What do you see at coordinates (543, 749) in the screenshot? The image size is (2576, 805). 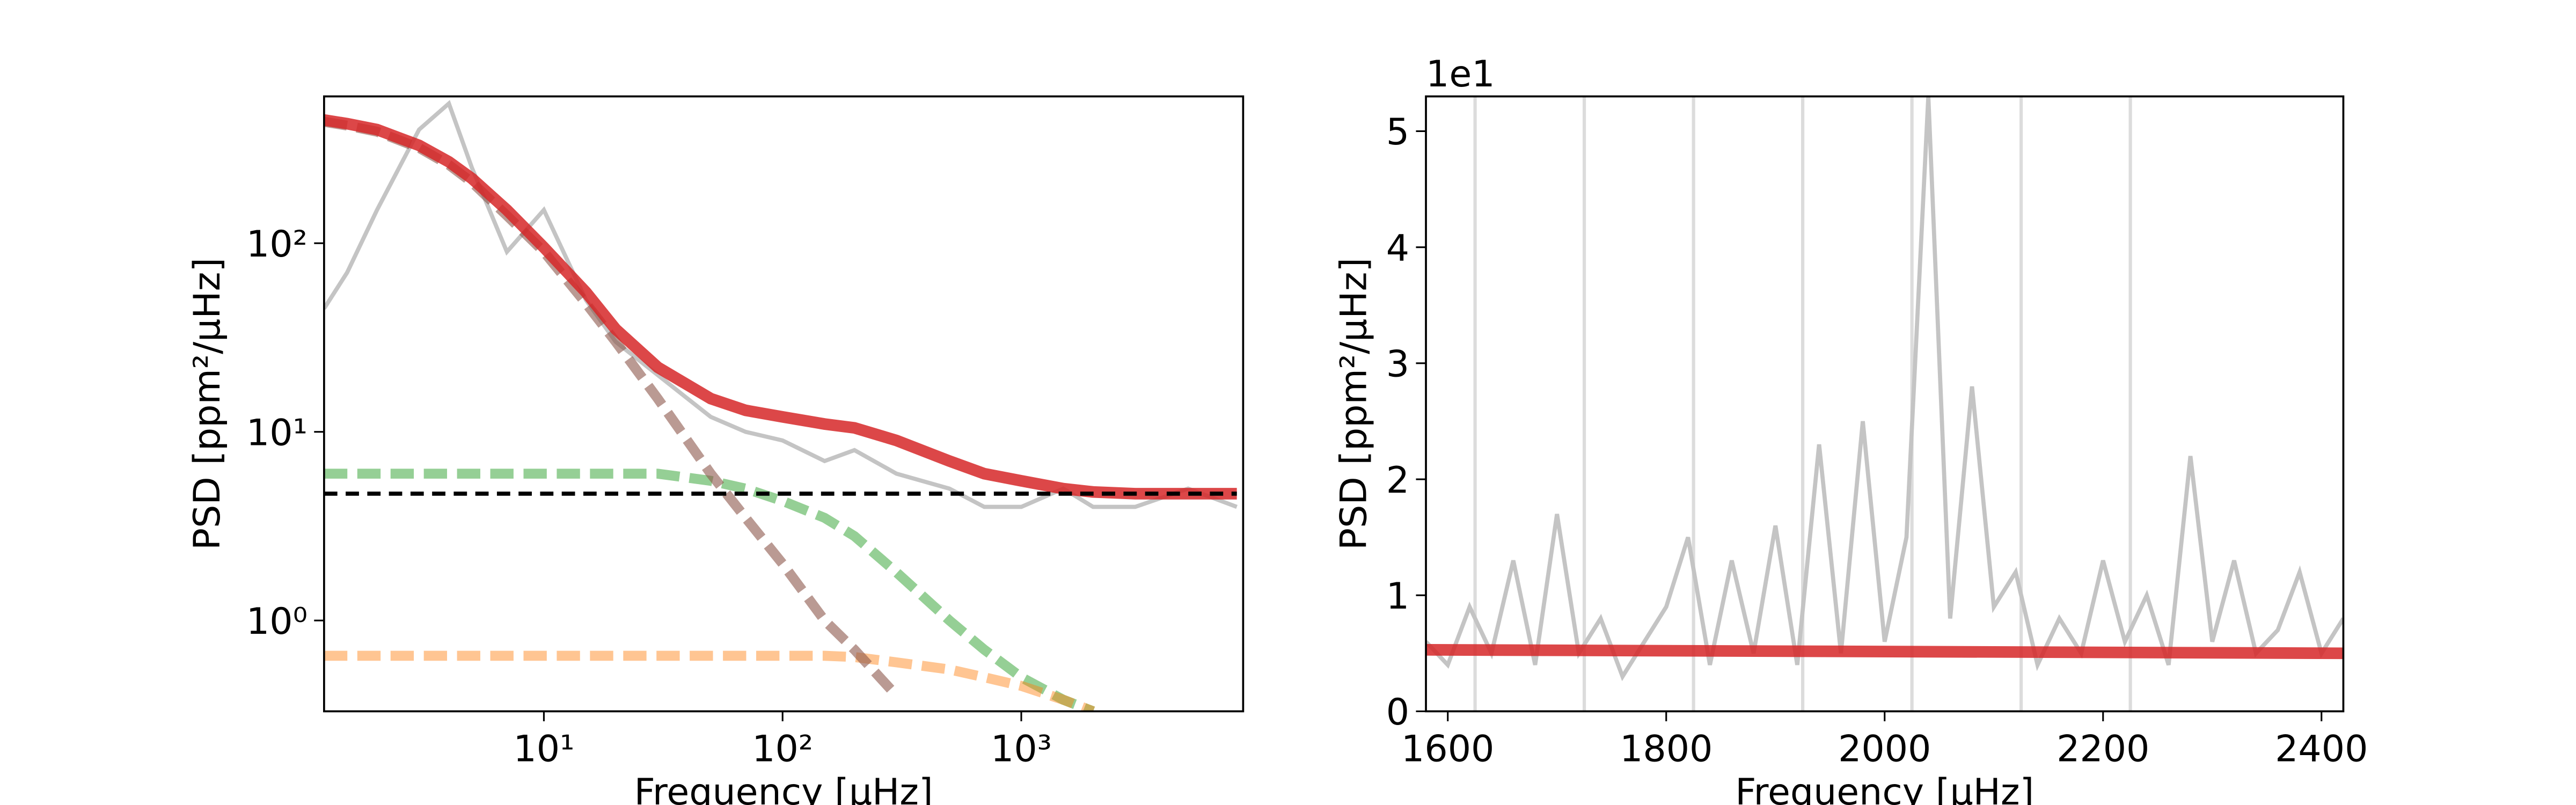 I see `x-tick-label: 10¹` at bounding box center [543, 749].